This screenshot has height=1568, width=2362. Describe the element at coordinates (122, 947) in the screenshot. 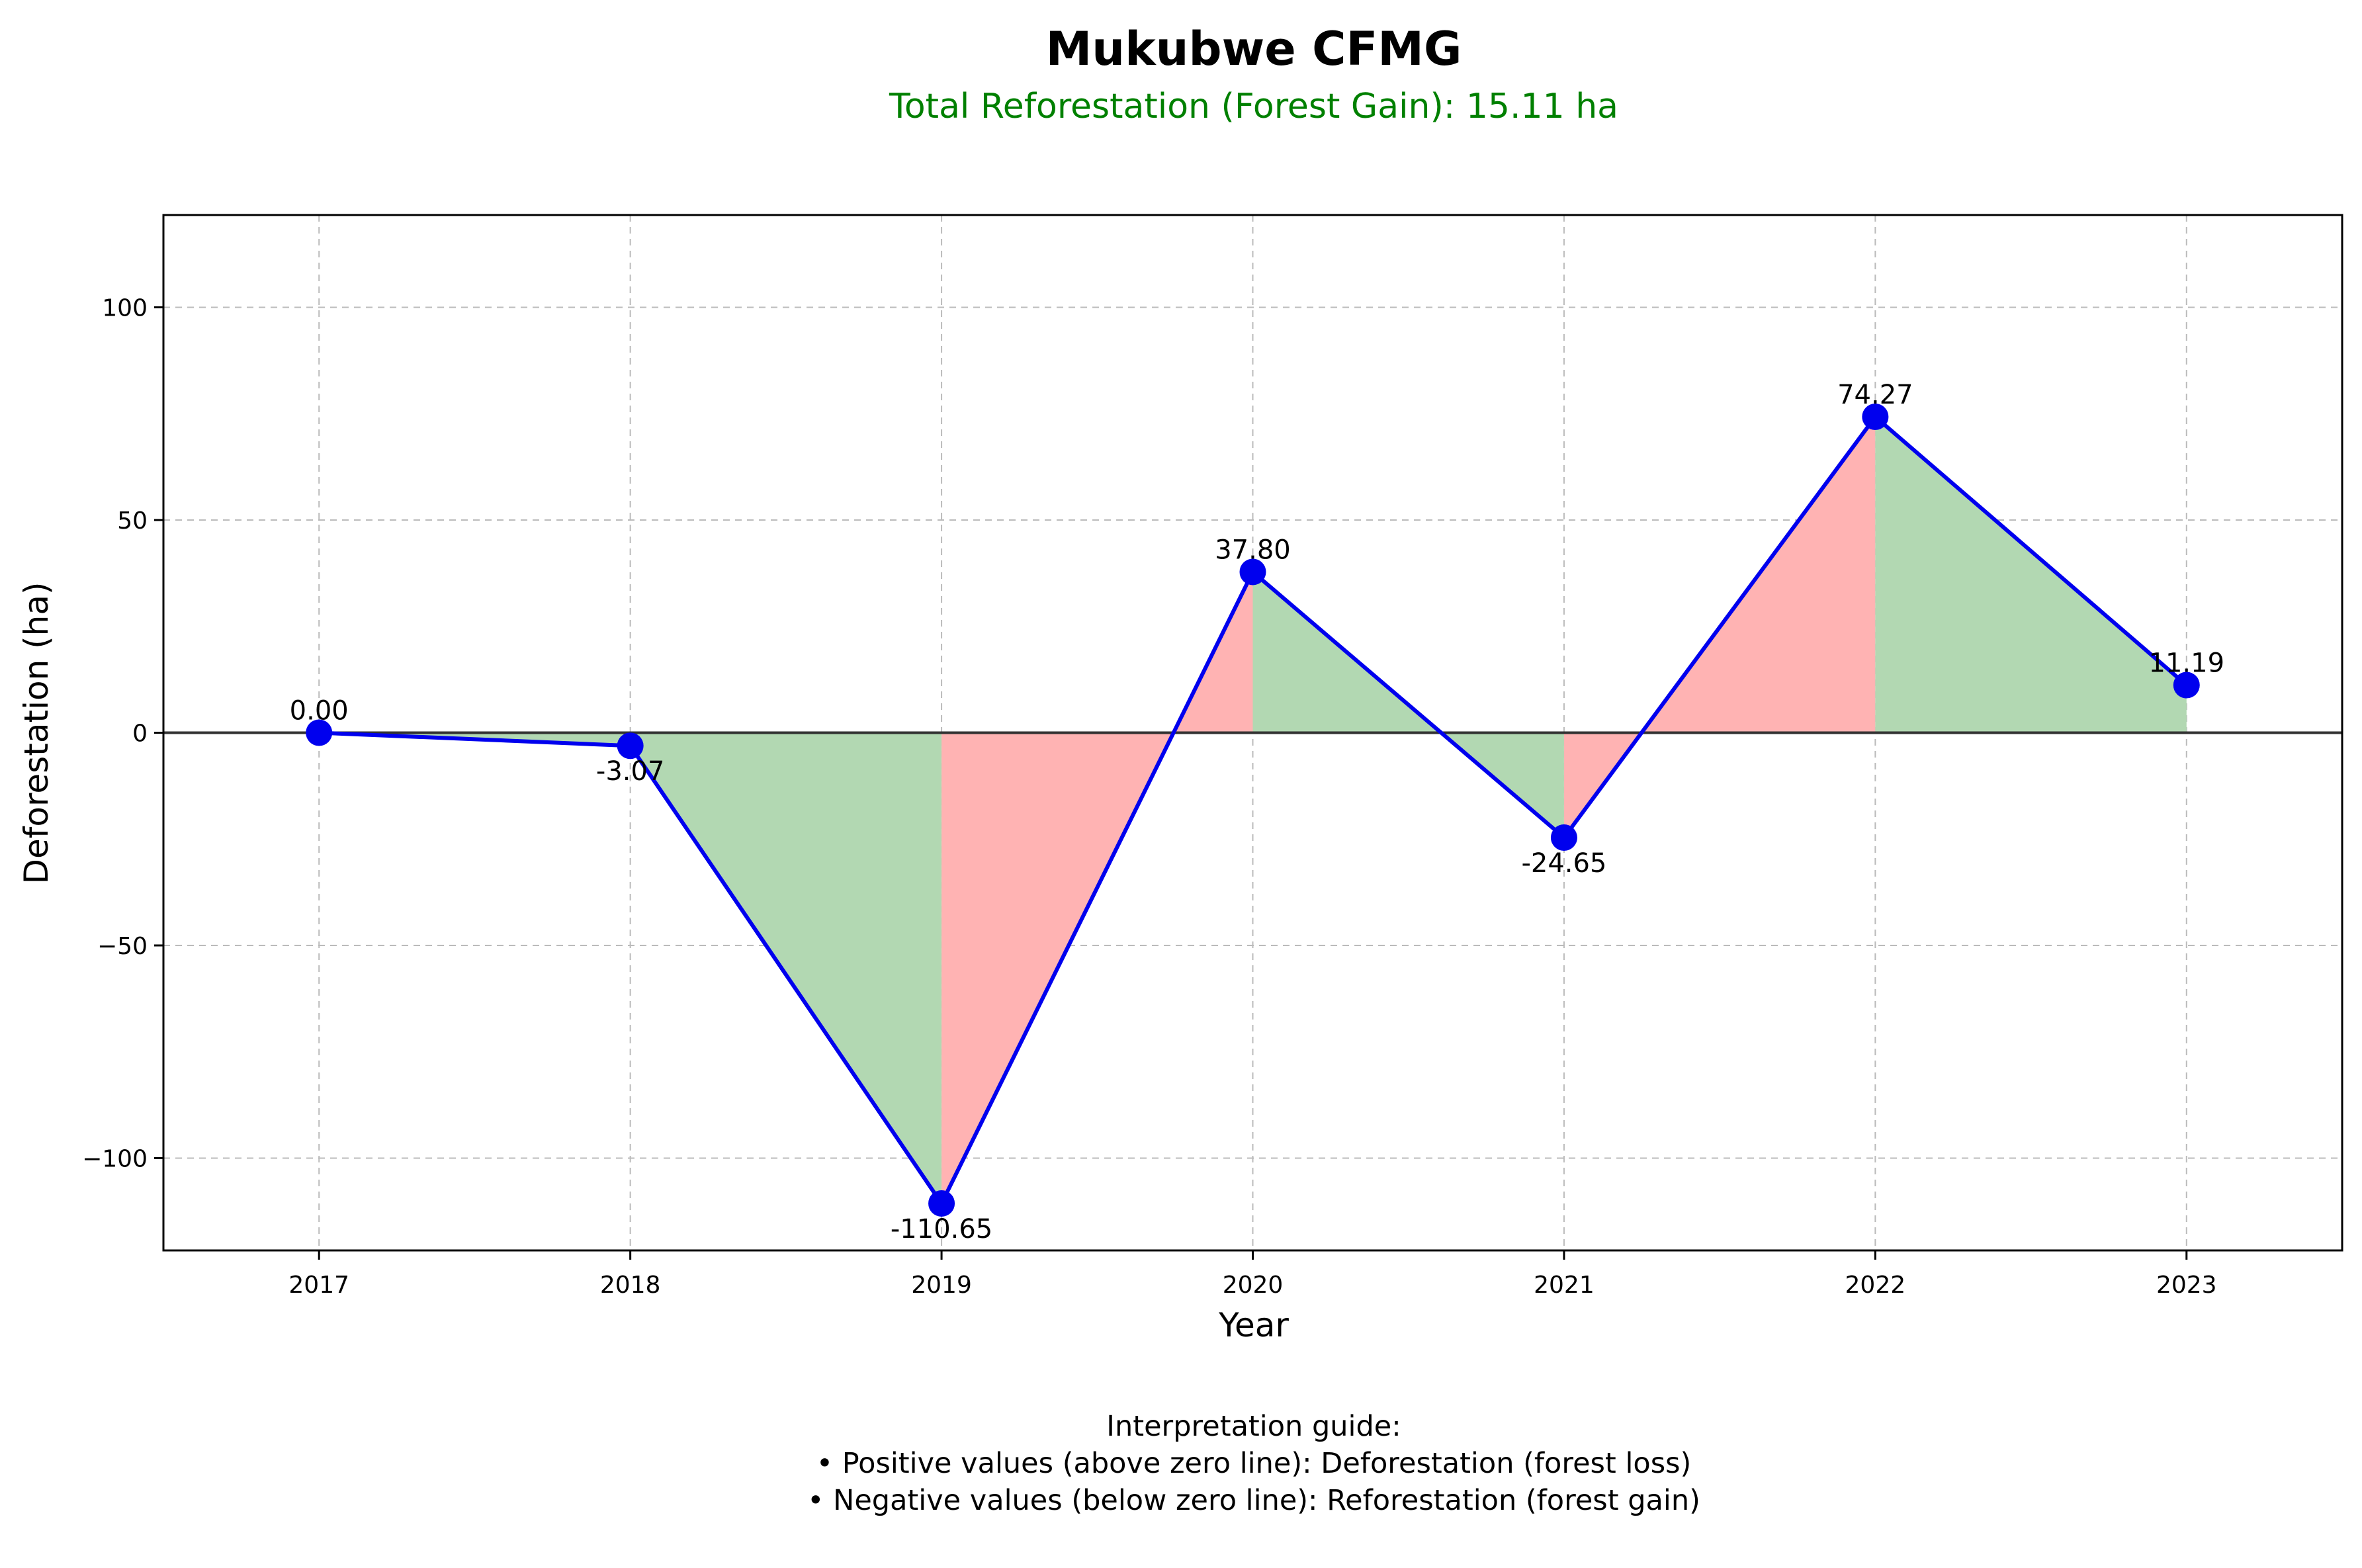

I see `y-tick-label: −50` at that location.